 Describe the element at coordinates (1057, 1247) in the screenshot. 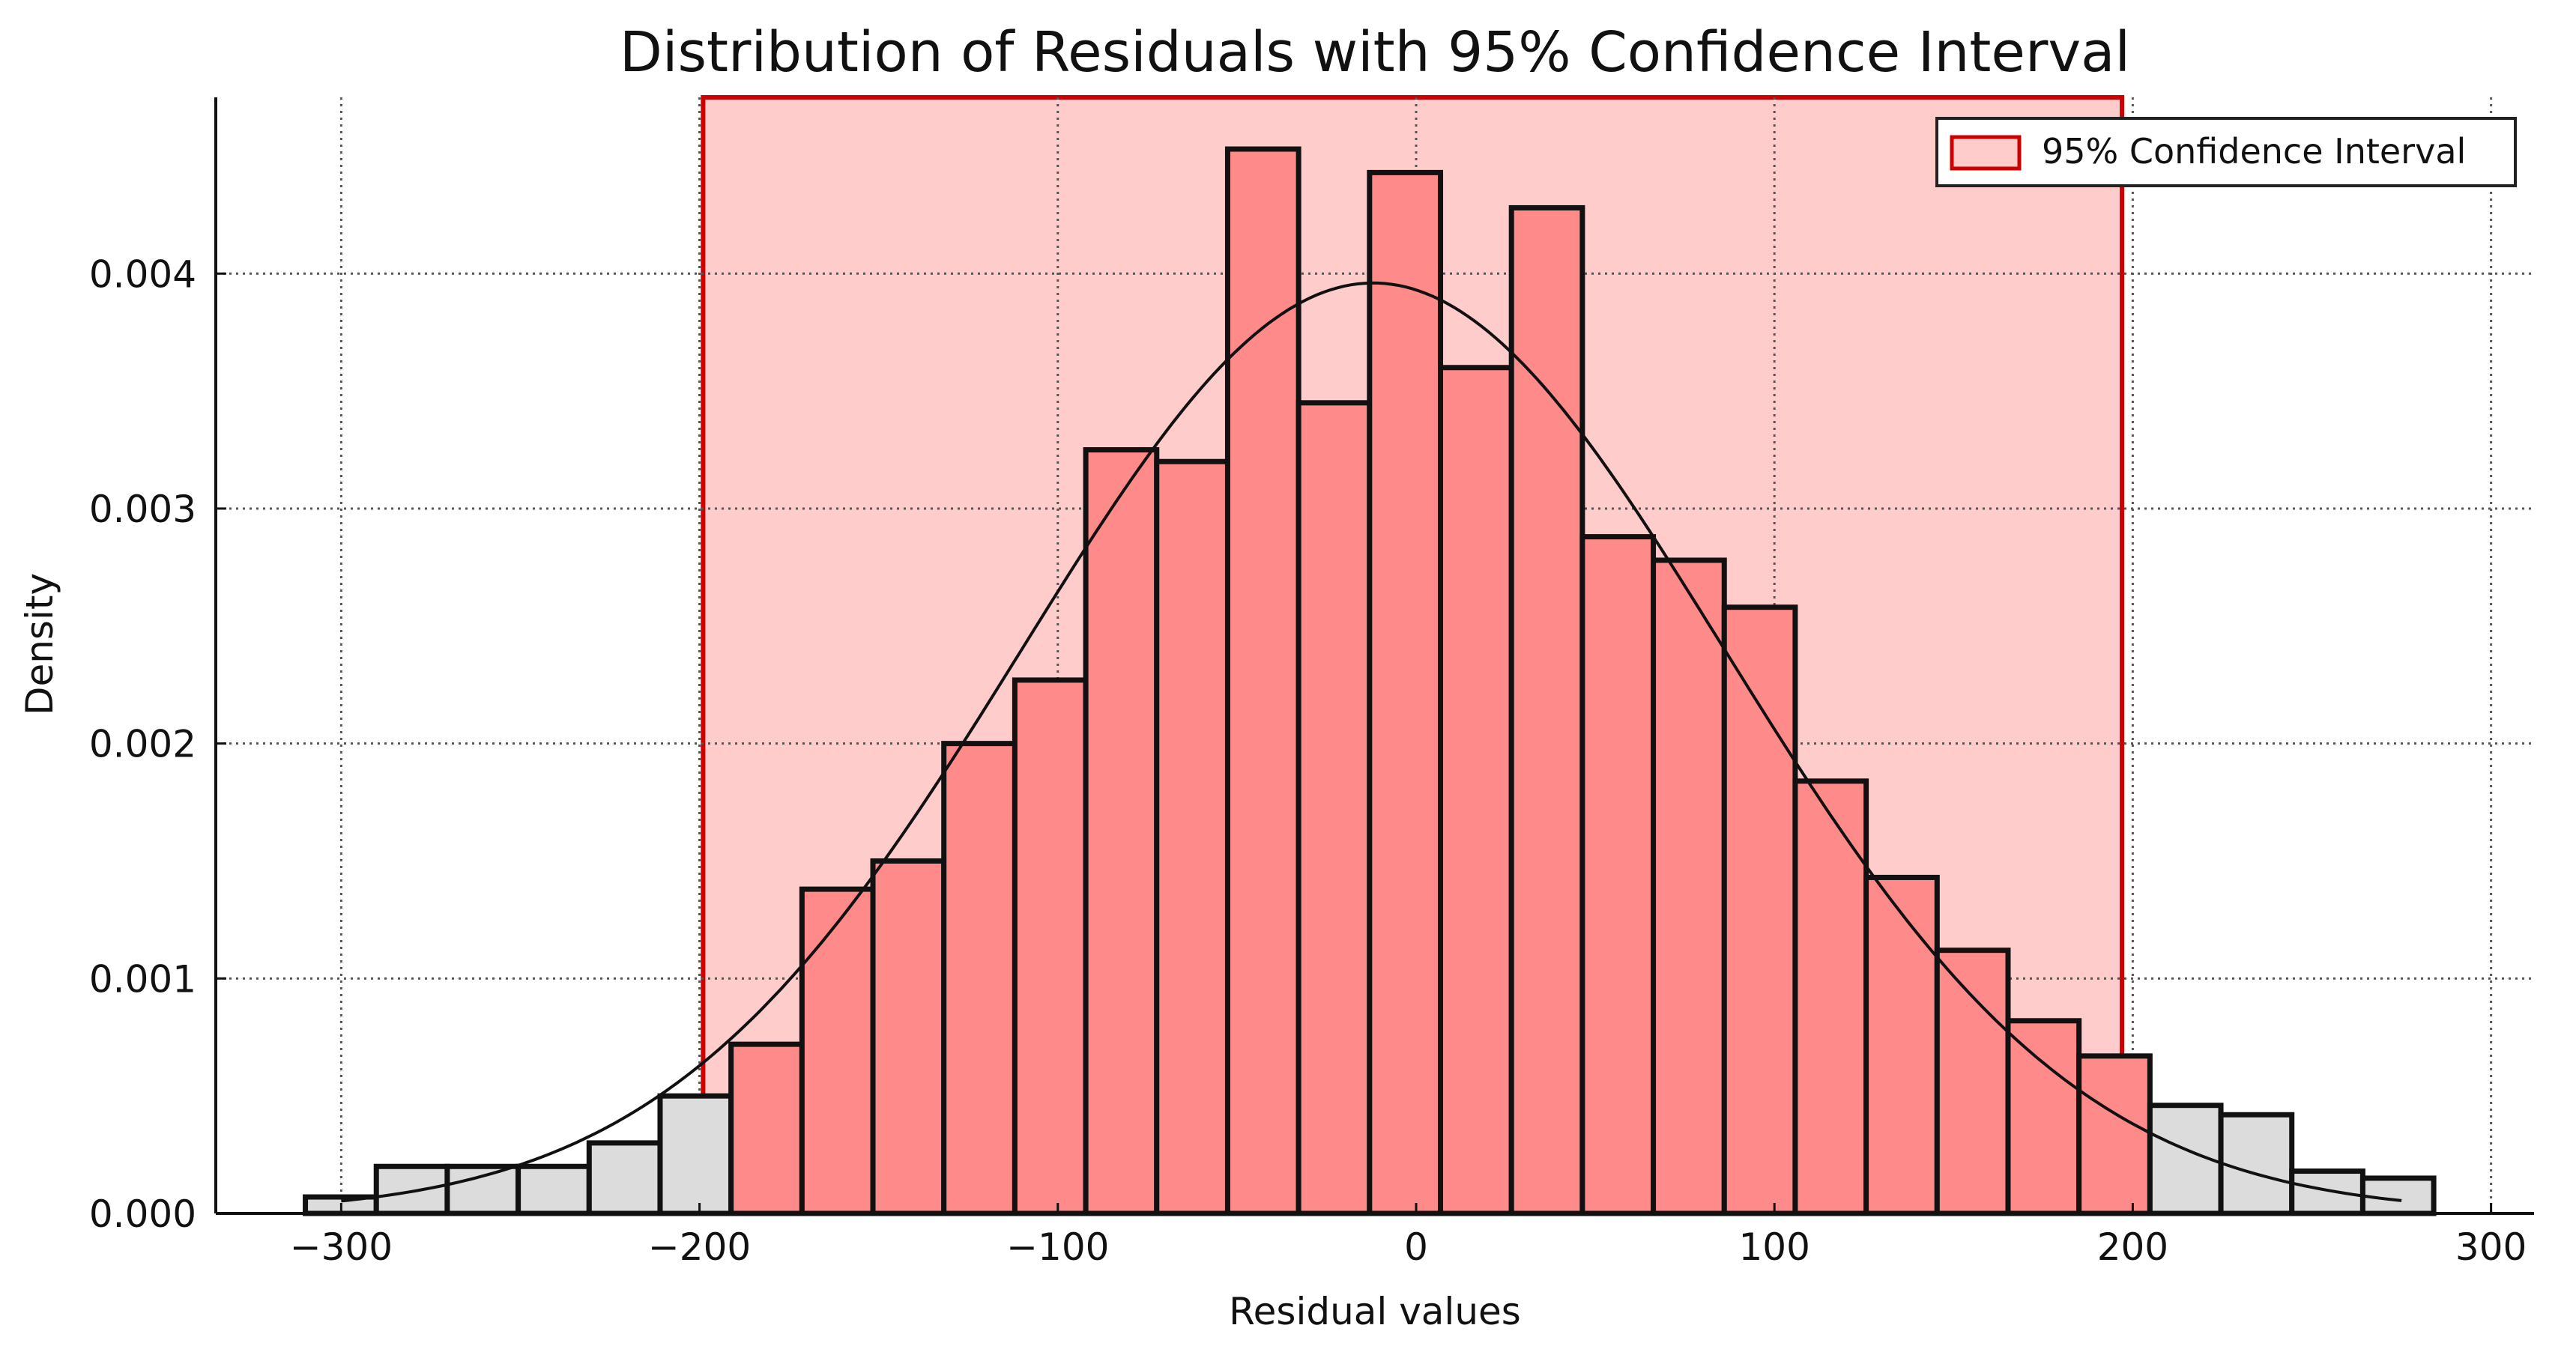

I see `x-tick-label: −100` at that location.